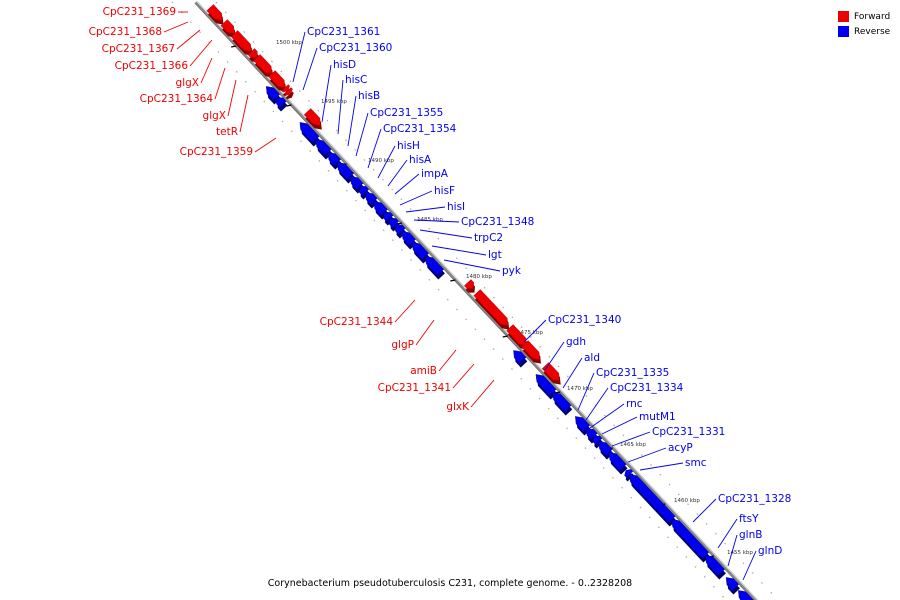  What do you see at coordinates (843, 16) in the screenshot?
I see `forward-swatch` at bounding box center [843, 16].